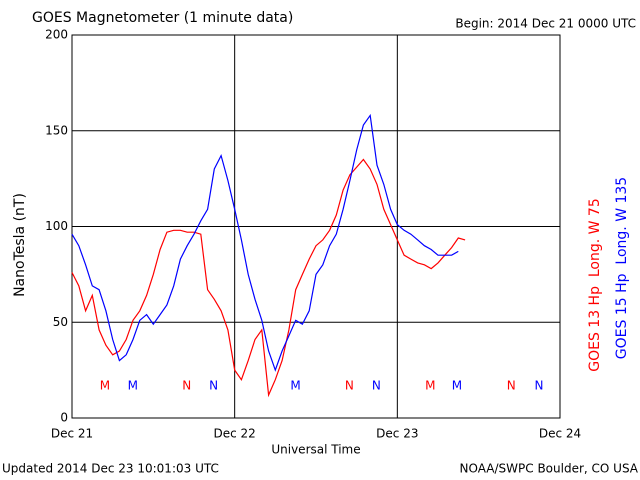  I want to click on legend-label: GOES 13 Hp Long. W 75, so click(595, 285).